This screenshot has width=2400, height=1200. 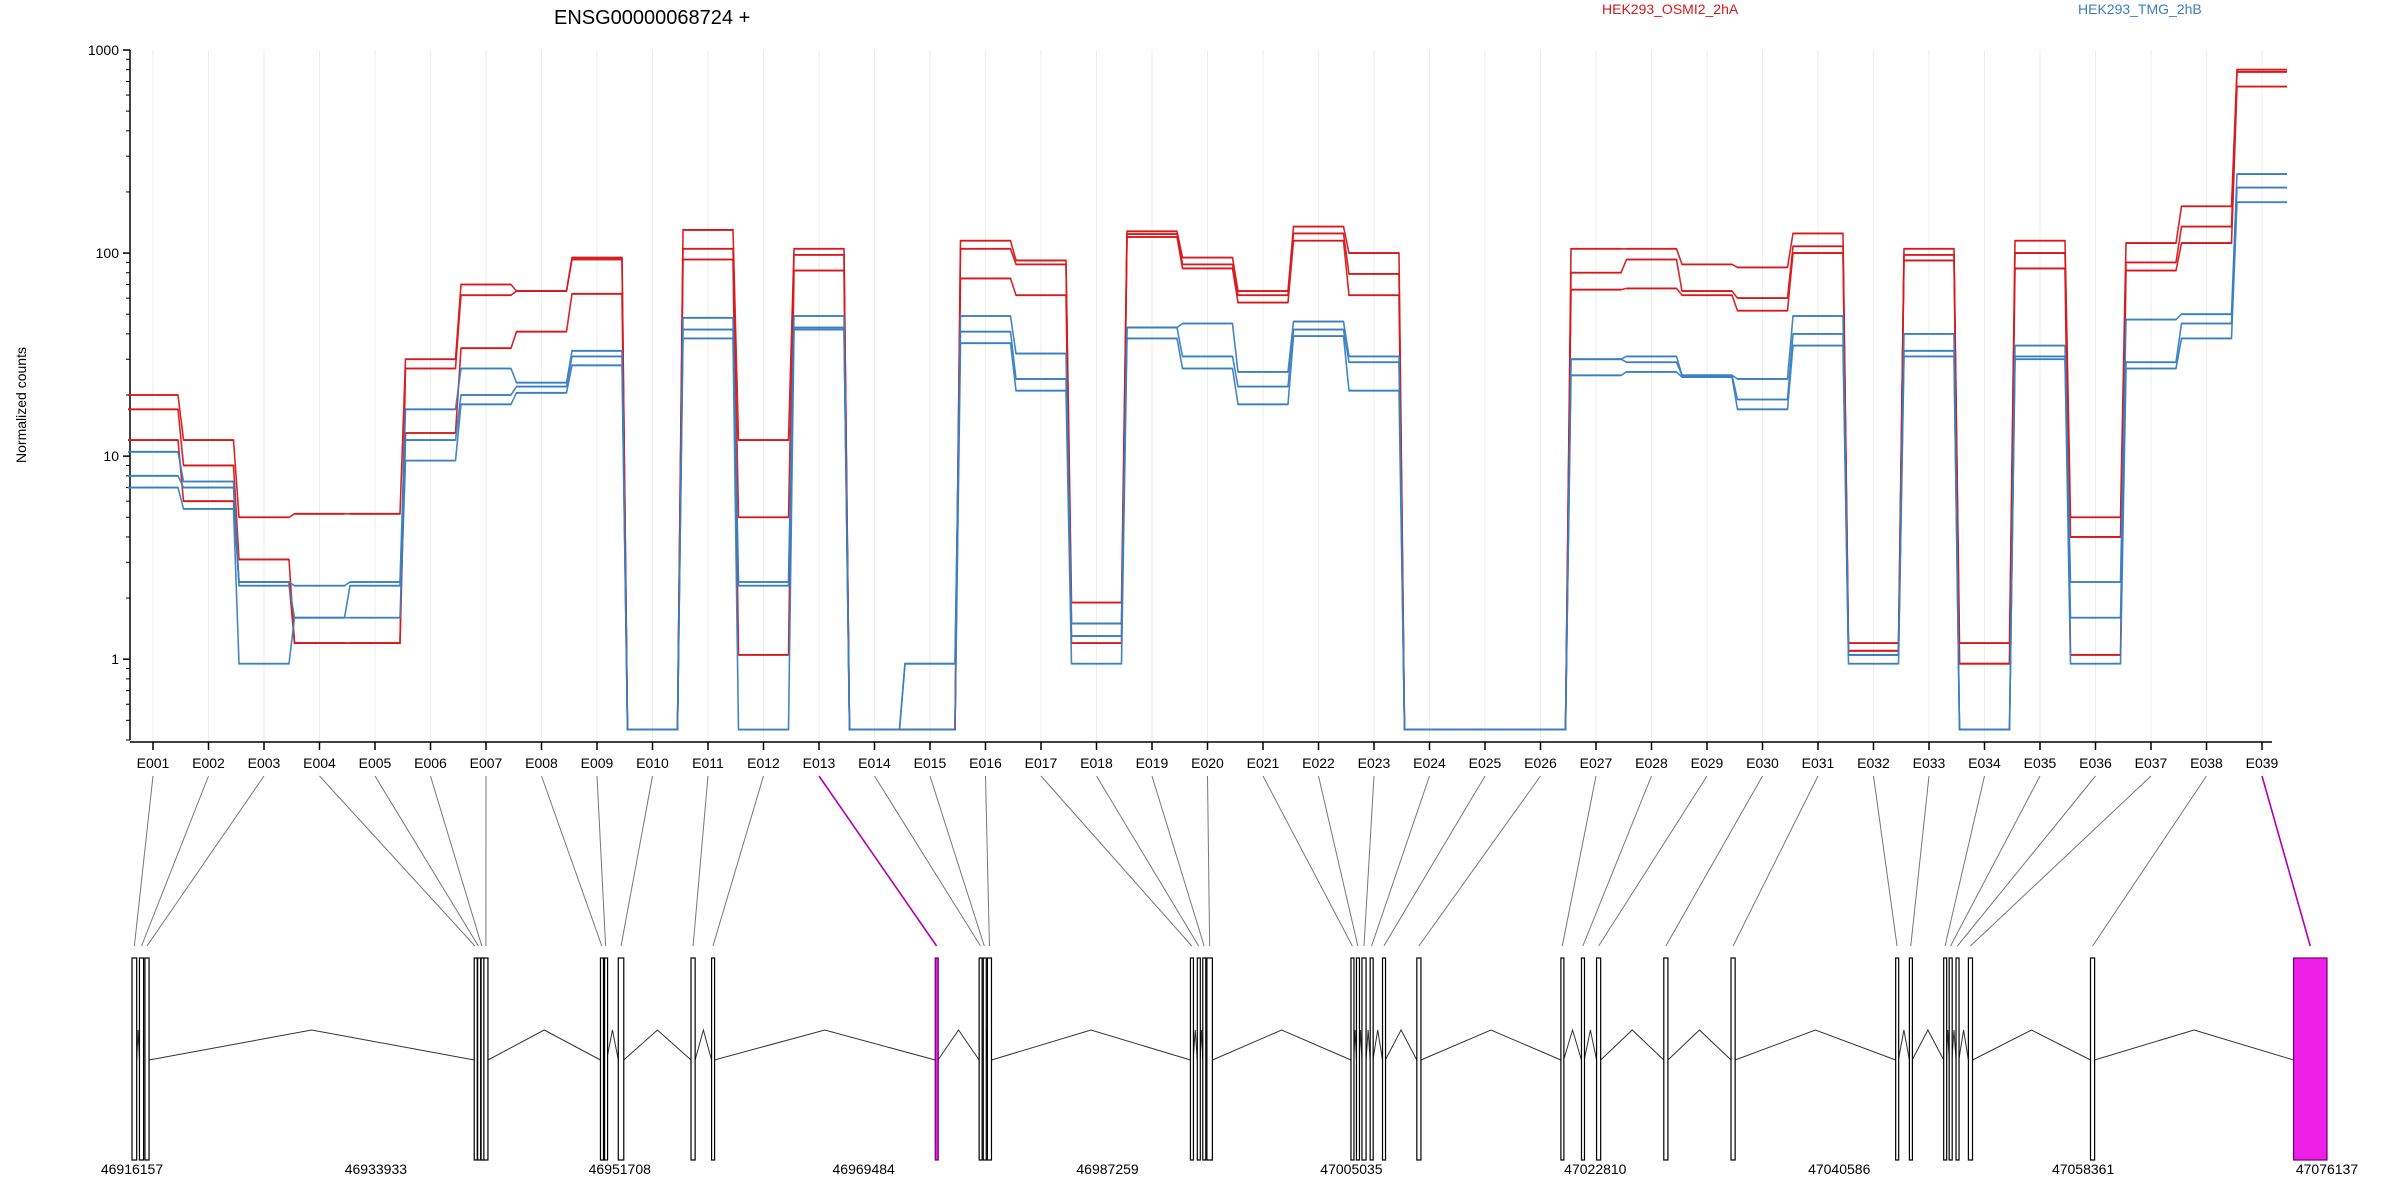 What do you see at coordinates (1984, 763) in the screenshot?
I see `exon-label: E034` at bounding box center [1984, 763].